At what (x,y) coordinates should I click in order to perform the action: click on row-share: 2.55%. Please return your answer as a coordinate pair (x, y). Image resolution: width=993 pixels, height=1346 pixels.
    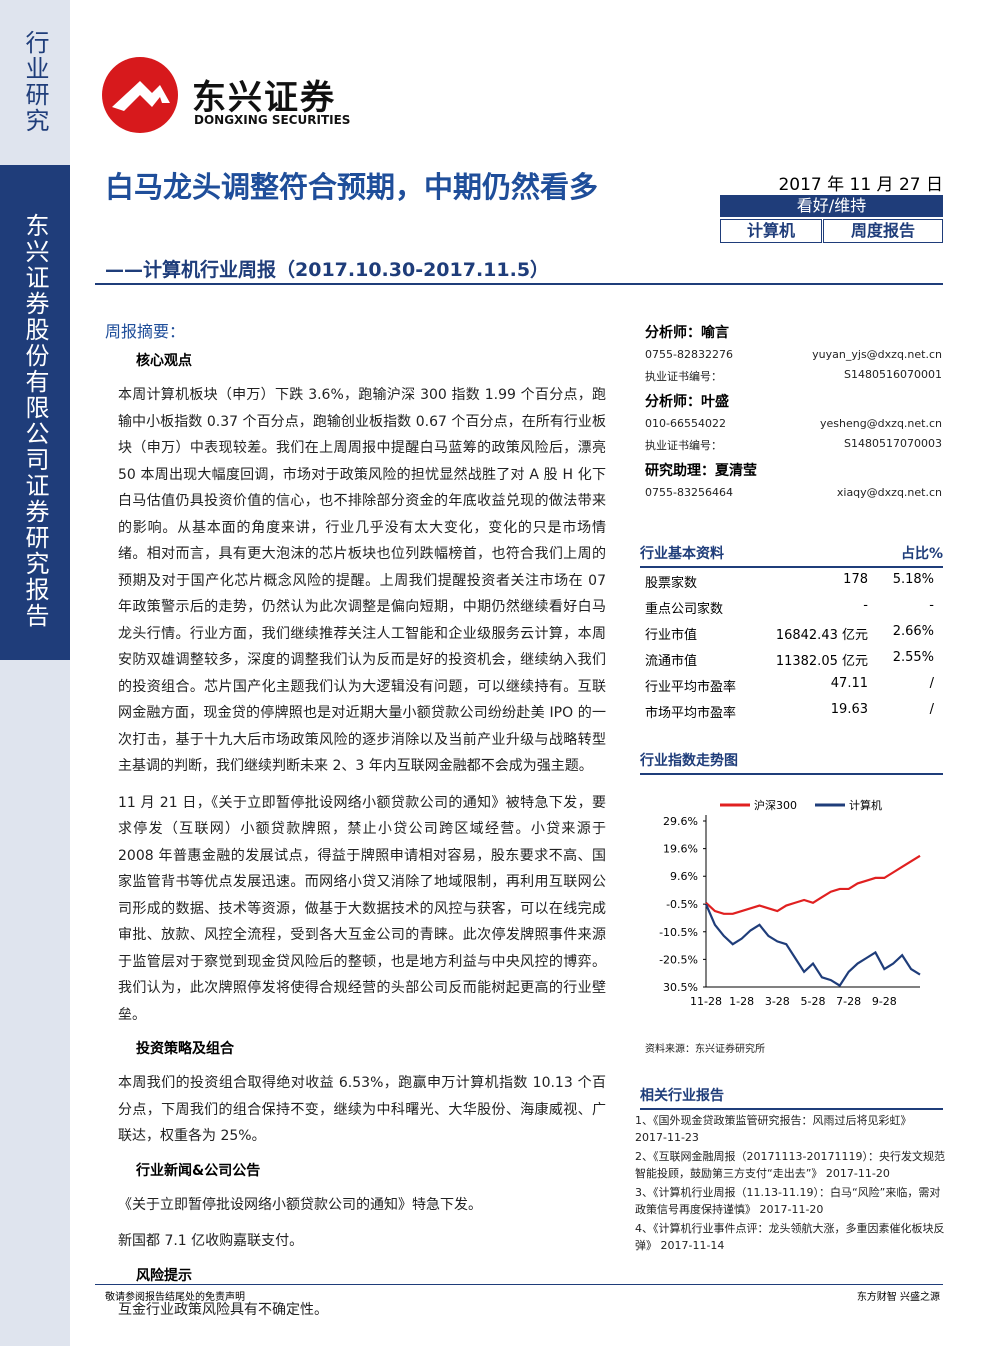
    Looking at the image, I should click on (913, 657).